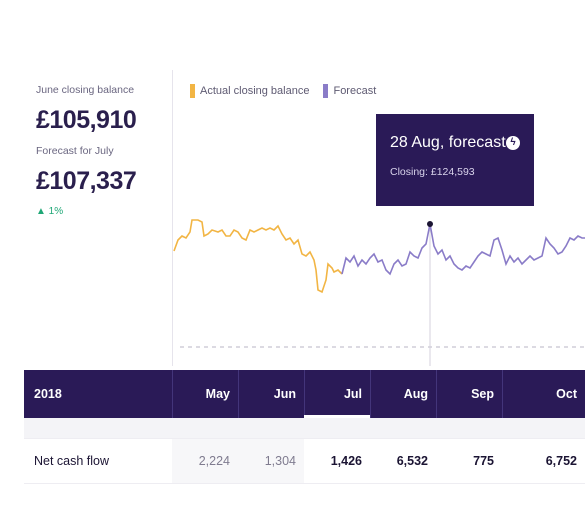  Describe the element at coordinates (415, 394) in the screenshot. I see `month-header-aug: Aug` at that location.